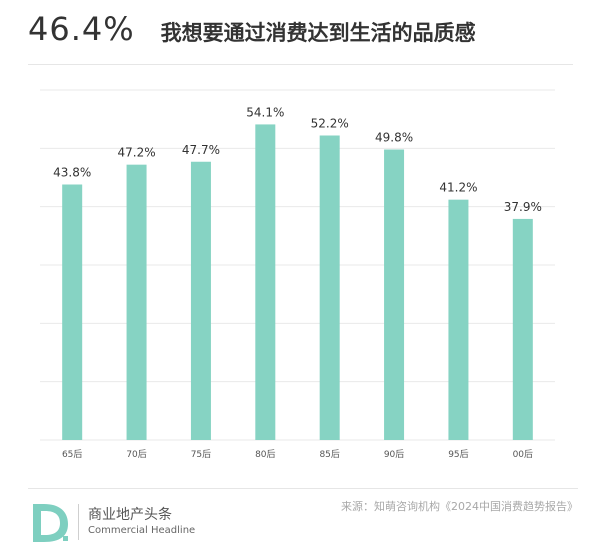 The height and width of the screenshot is (560, 600). What do you see at coordinates (329, 454) in the screenshot?
I see `x-tick-label: 85后` at bounding box center [329, 454].